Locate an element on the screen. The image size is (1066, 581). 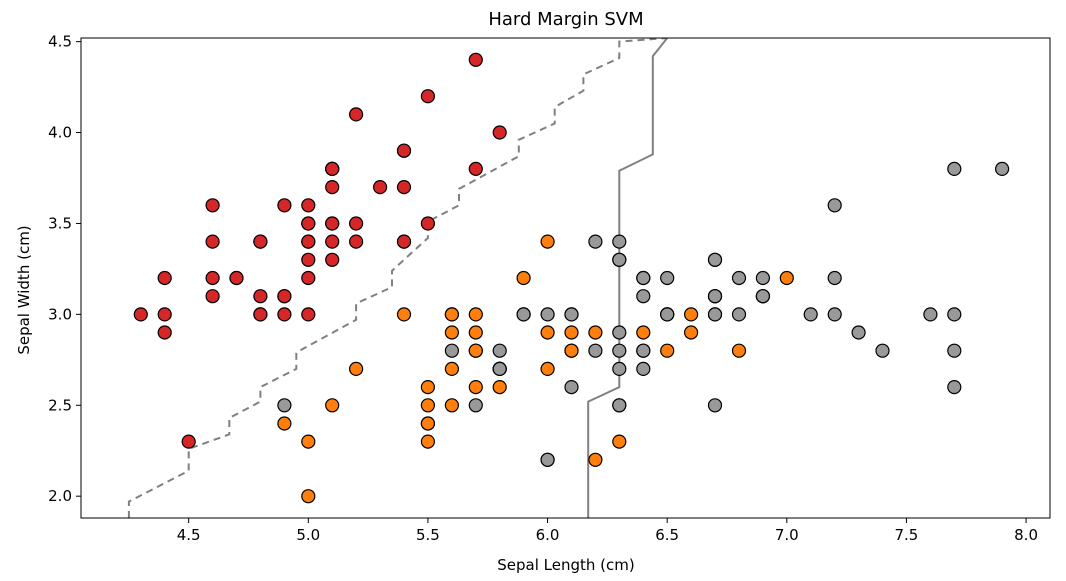
chart-title: Hard Margin SVM is located at coordinates (565, 19).